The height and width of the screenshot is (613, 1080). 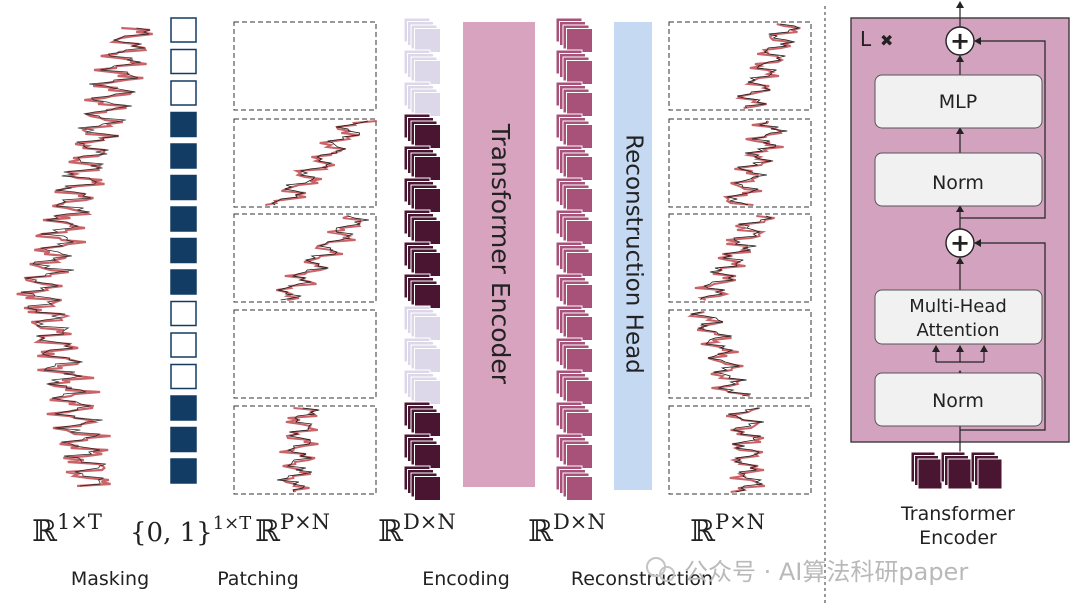 I want to click on stage-label-patching: Patching, so click(x=258, y=579).